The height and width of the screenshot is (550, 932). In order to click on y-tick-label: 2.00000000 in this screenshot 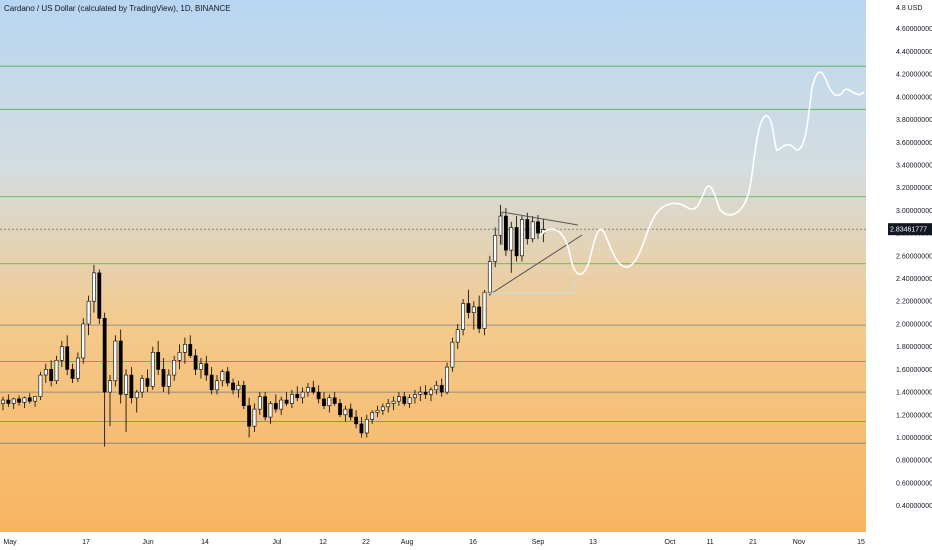, I will do `click(914, 324)`.